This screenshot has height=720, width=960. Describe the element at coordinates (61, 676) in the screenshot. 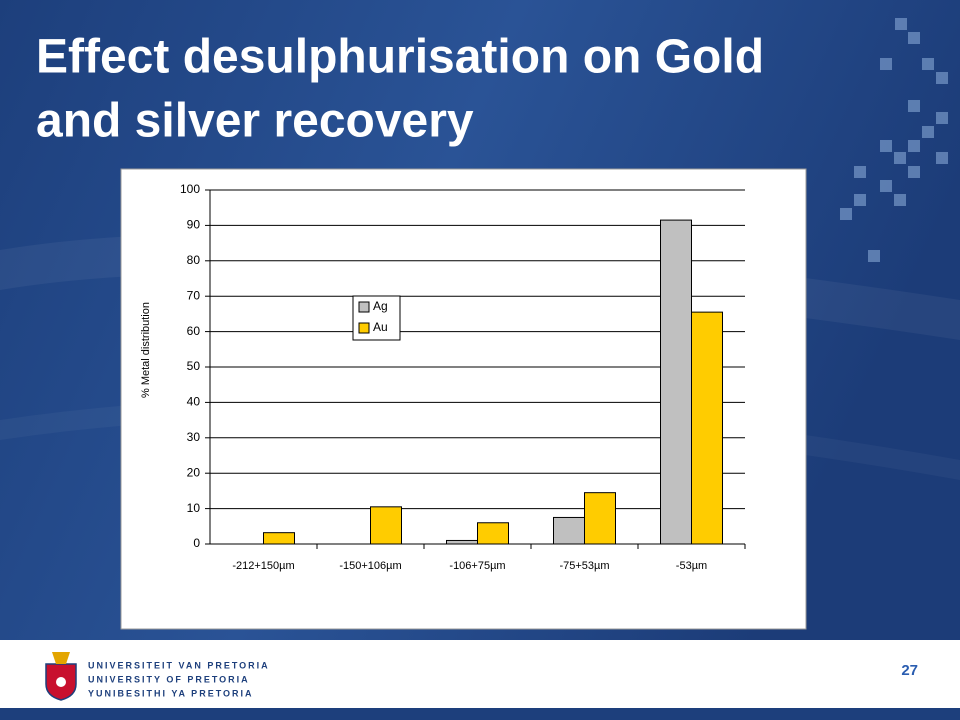

I see `university-logo` at that location.